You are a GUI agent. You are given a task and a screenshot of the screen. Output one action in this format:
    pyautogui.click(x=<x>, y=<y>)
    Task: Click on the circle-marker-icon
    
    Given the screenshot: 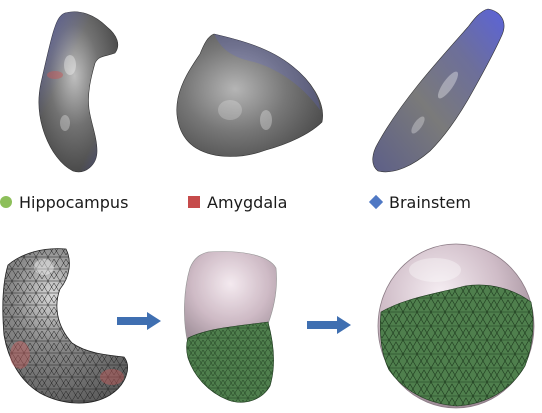 What is the action you would take?
    pyautogui.click(x=6, y=202)
    